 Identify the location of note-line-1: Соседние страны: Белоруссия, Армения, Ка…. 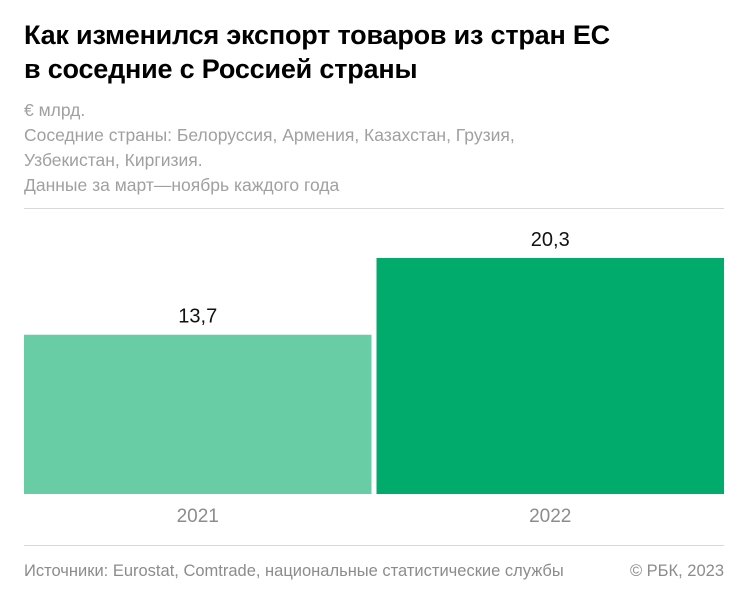
(269, 135).